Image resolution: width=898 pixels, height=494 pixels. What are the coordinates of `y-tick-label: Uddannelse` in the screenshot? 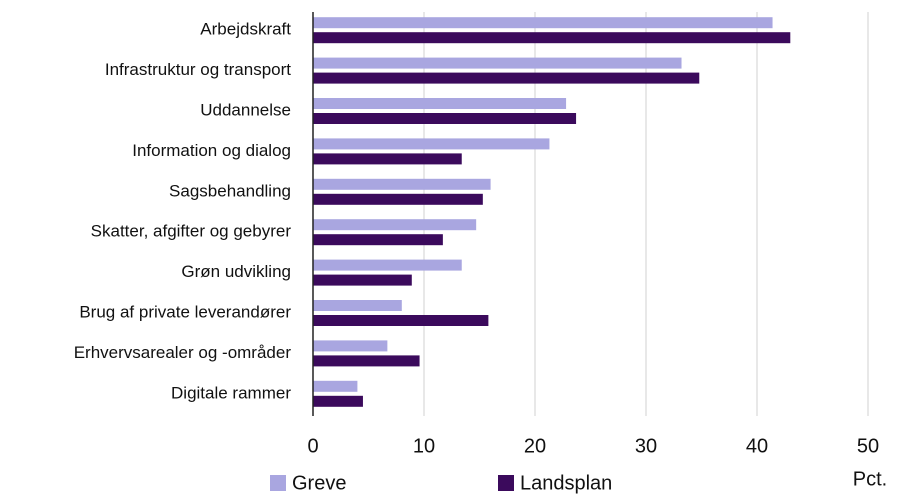 It's located at (245, 109).